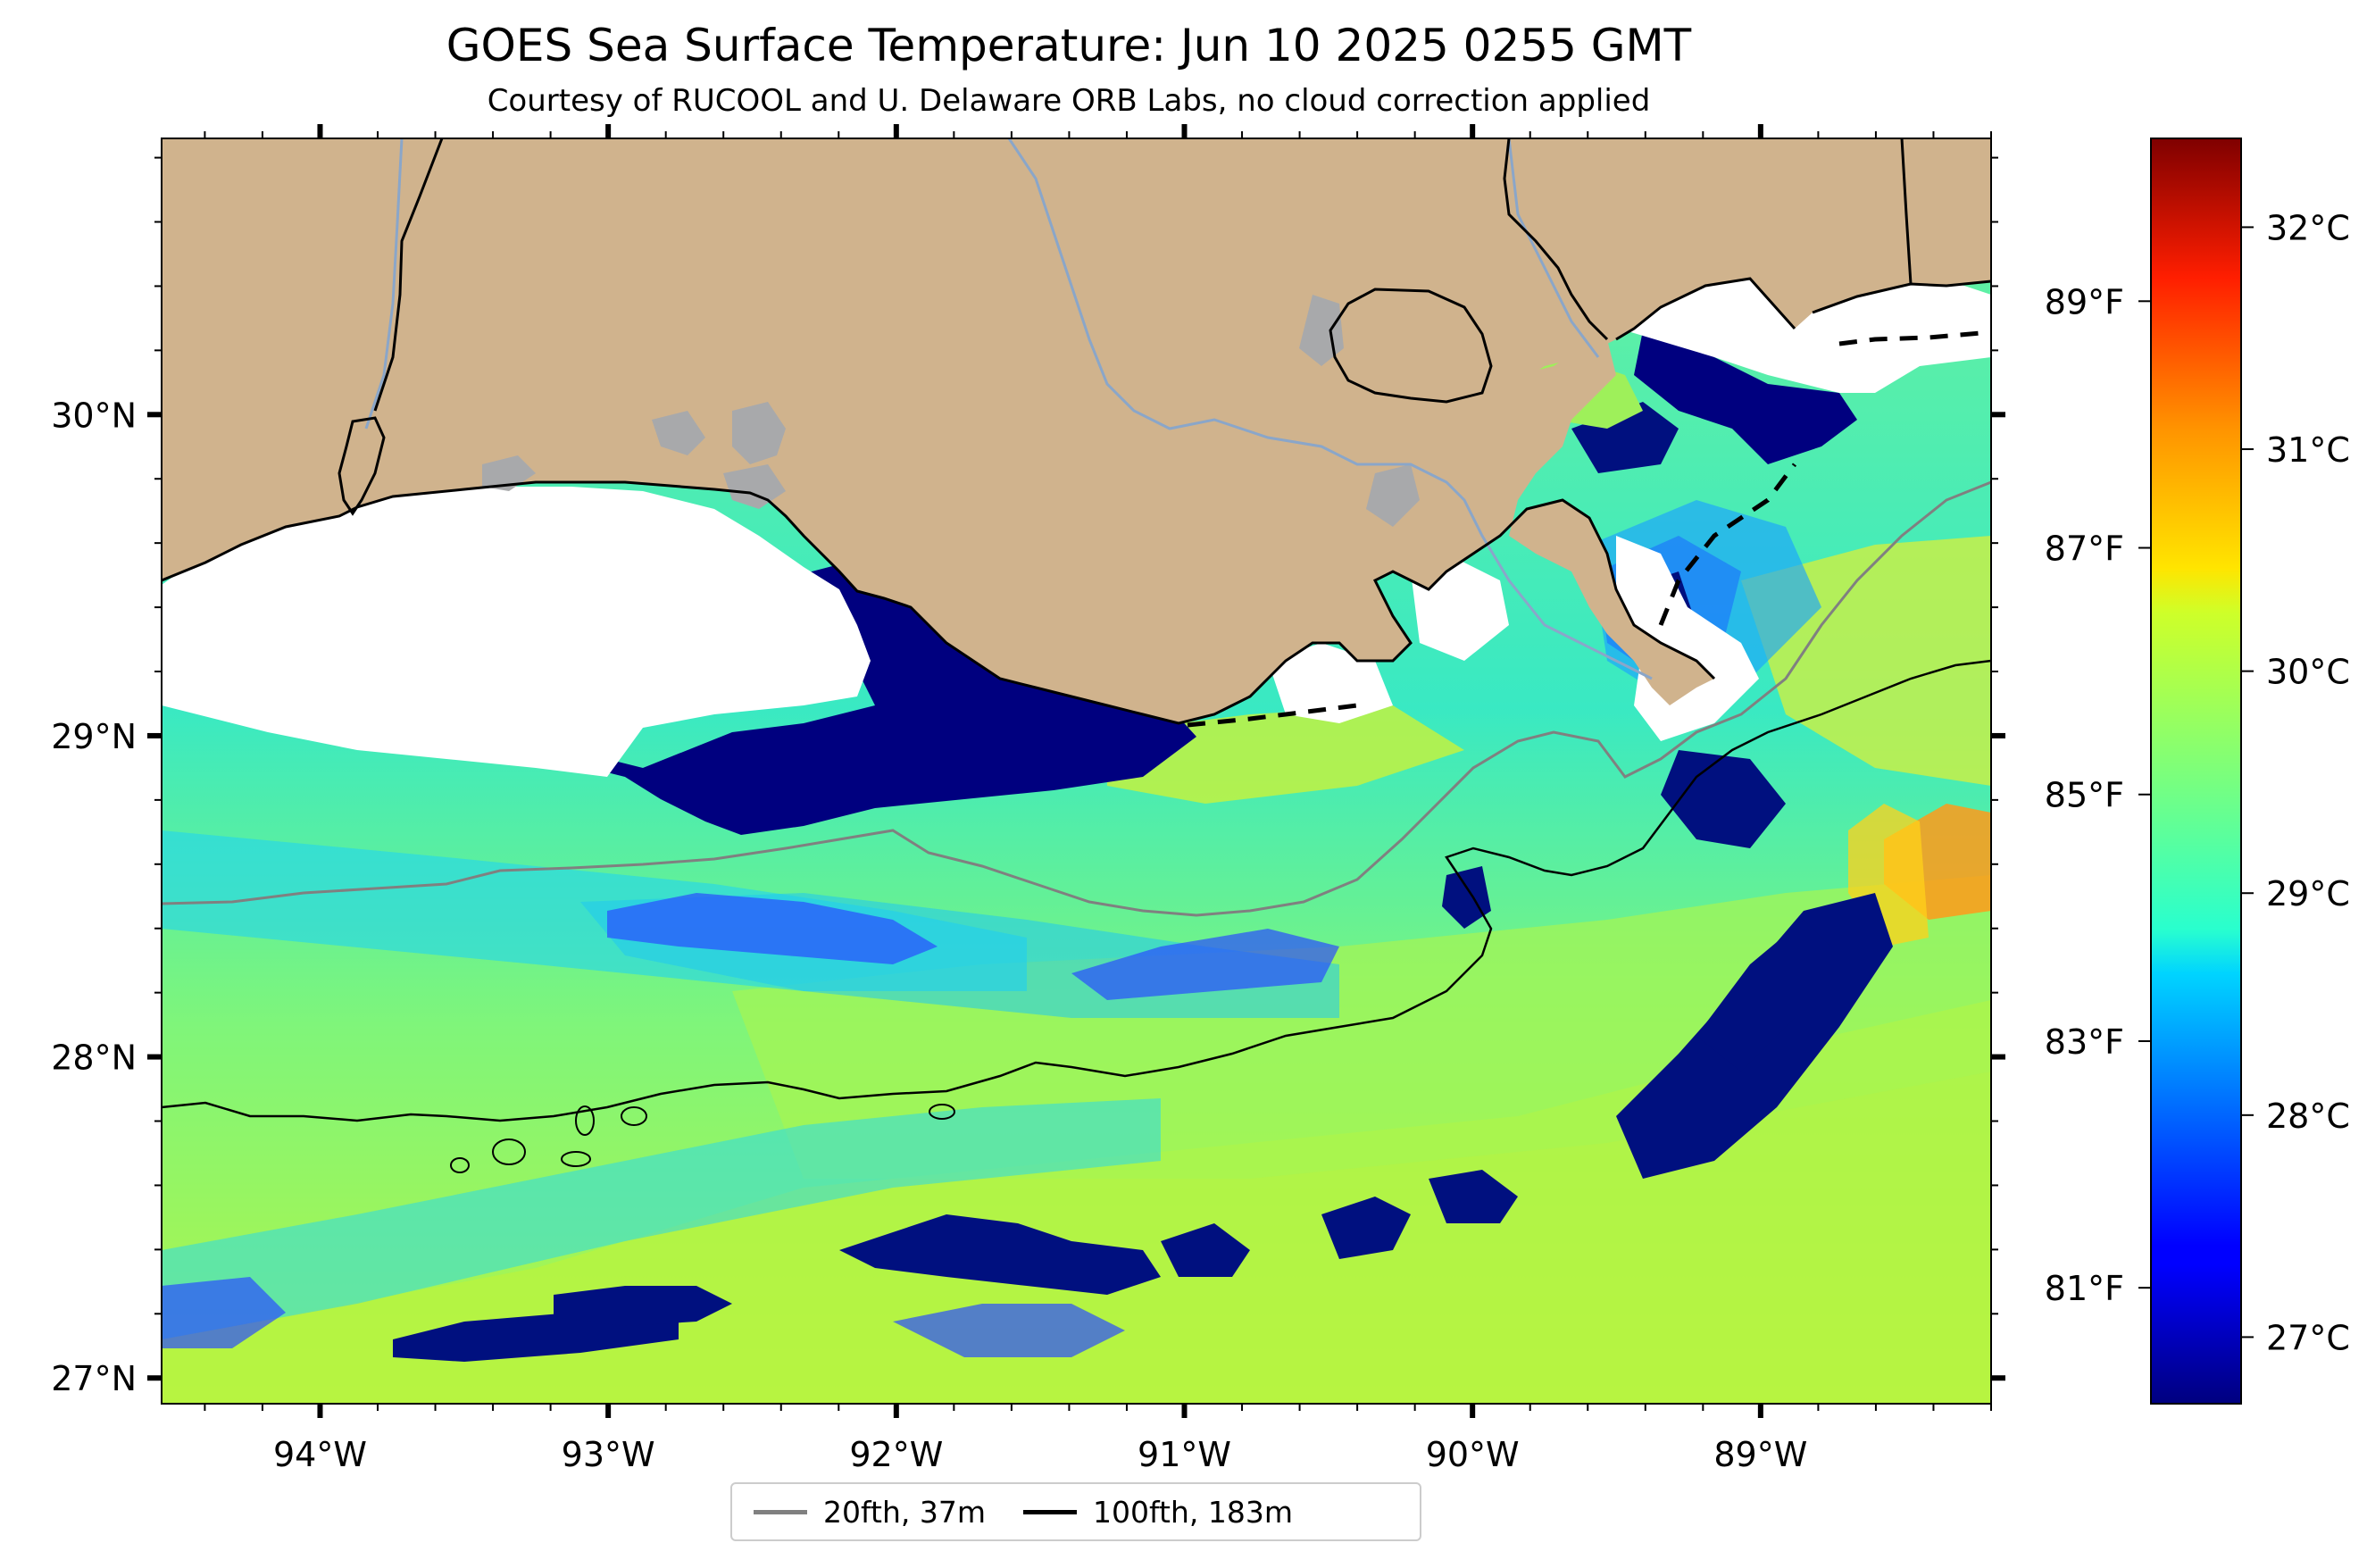  I want to click on cloud-mask-ms-sound, so click(1808, 330).